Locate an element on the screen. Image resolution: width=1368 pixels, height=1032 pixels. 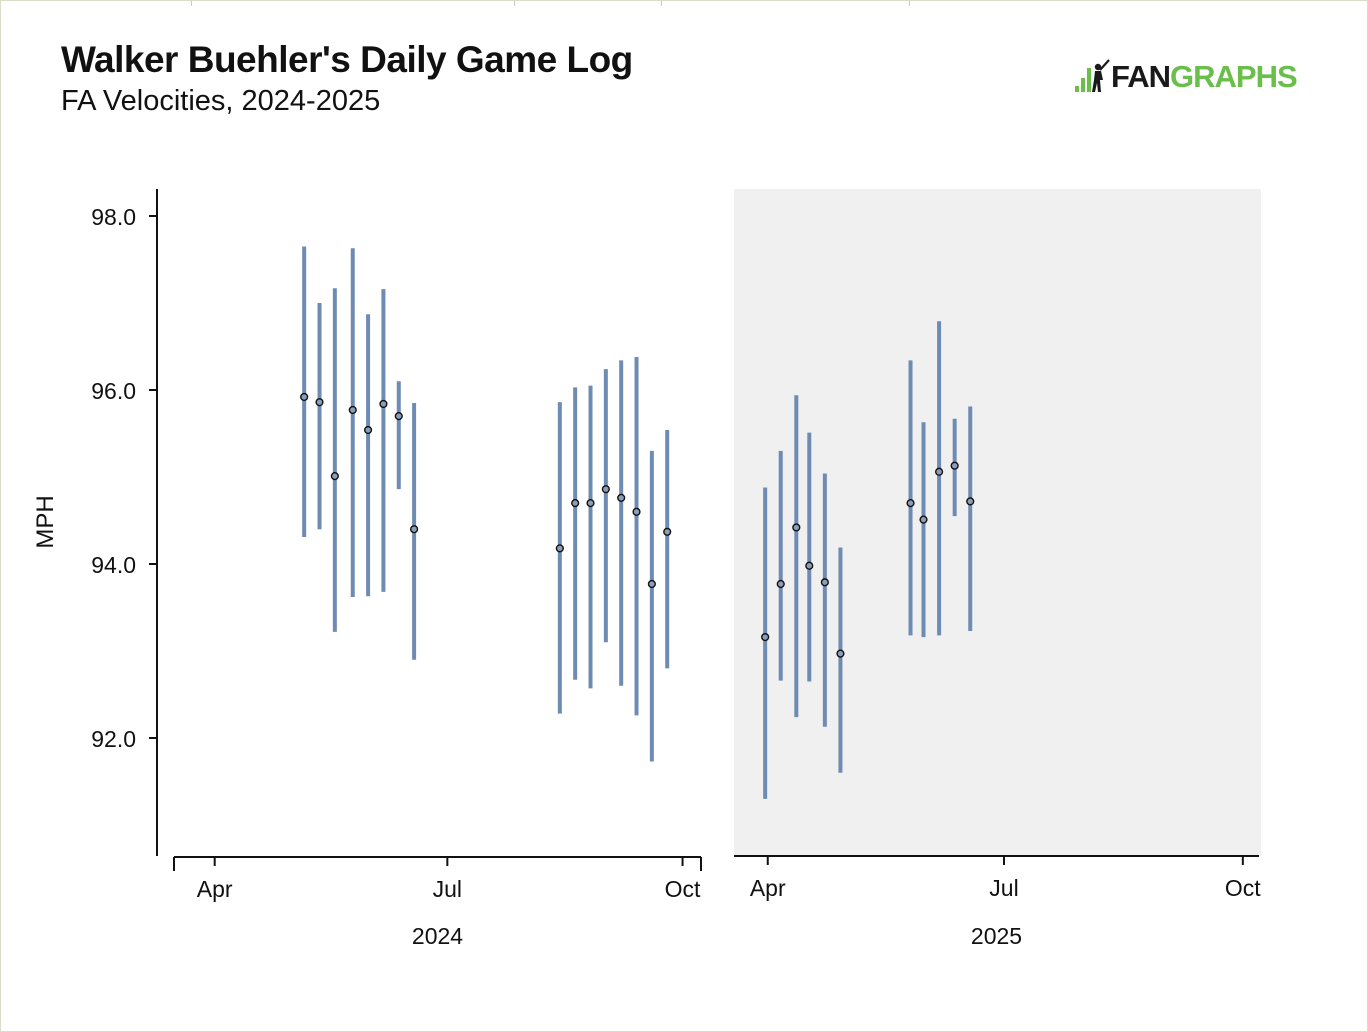
y-tick-label: 94.0 is located at coordinates (113, 565).